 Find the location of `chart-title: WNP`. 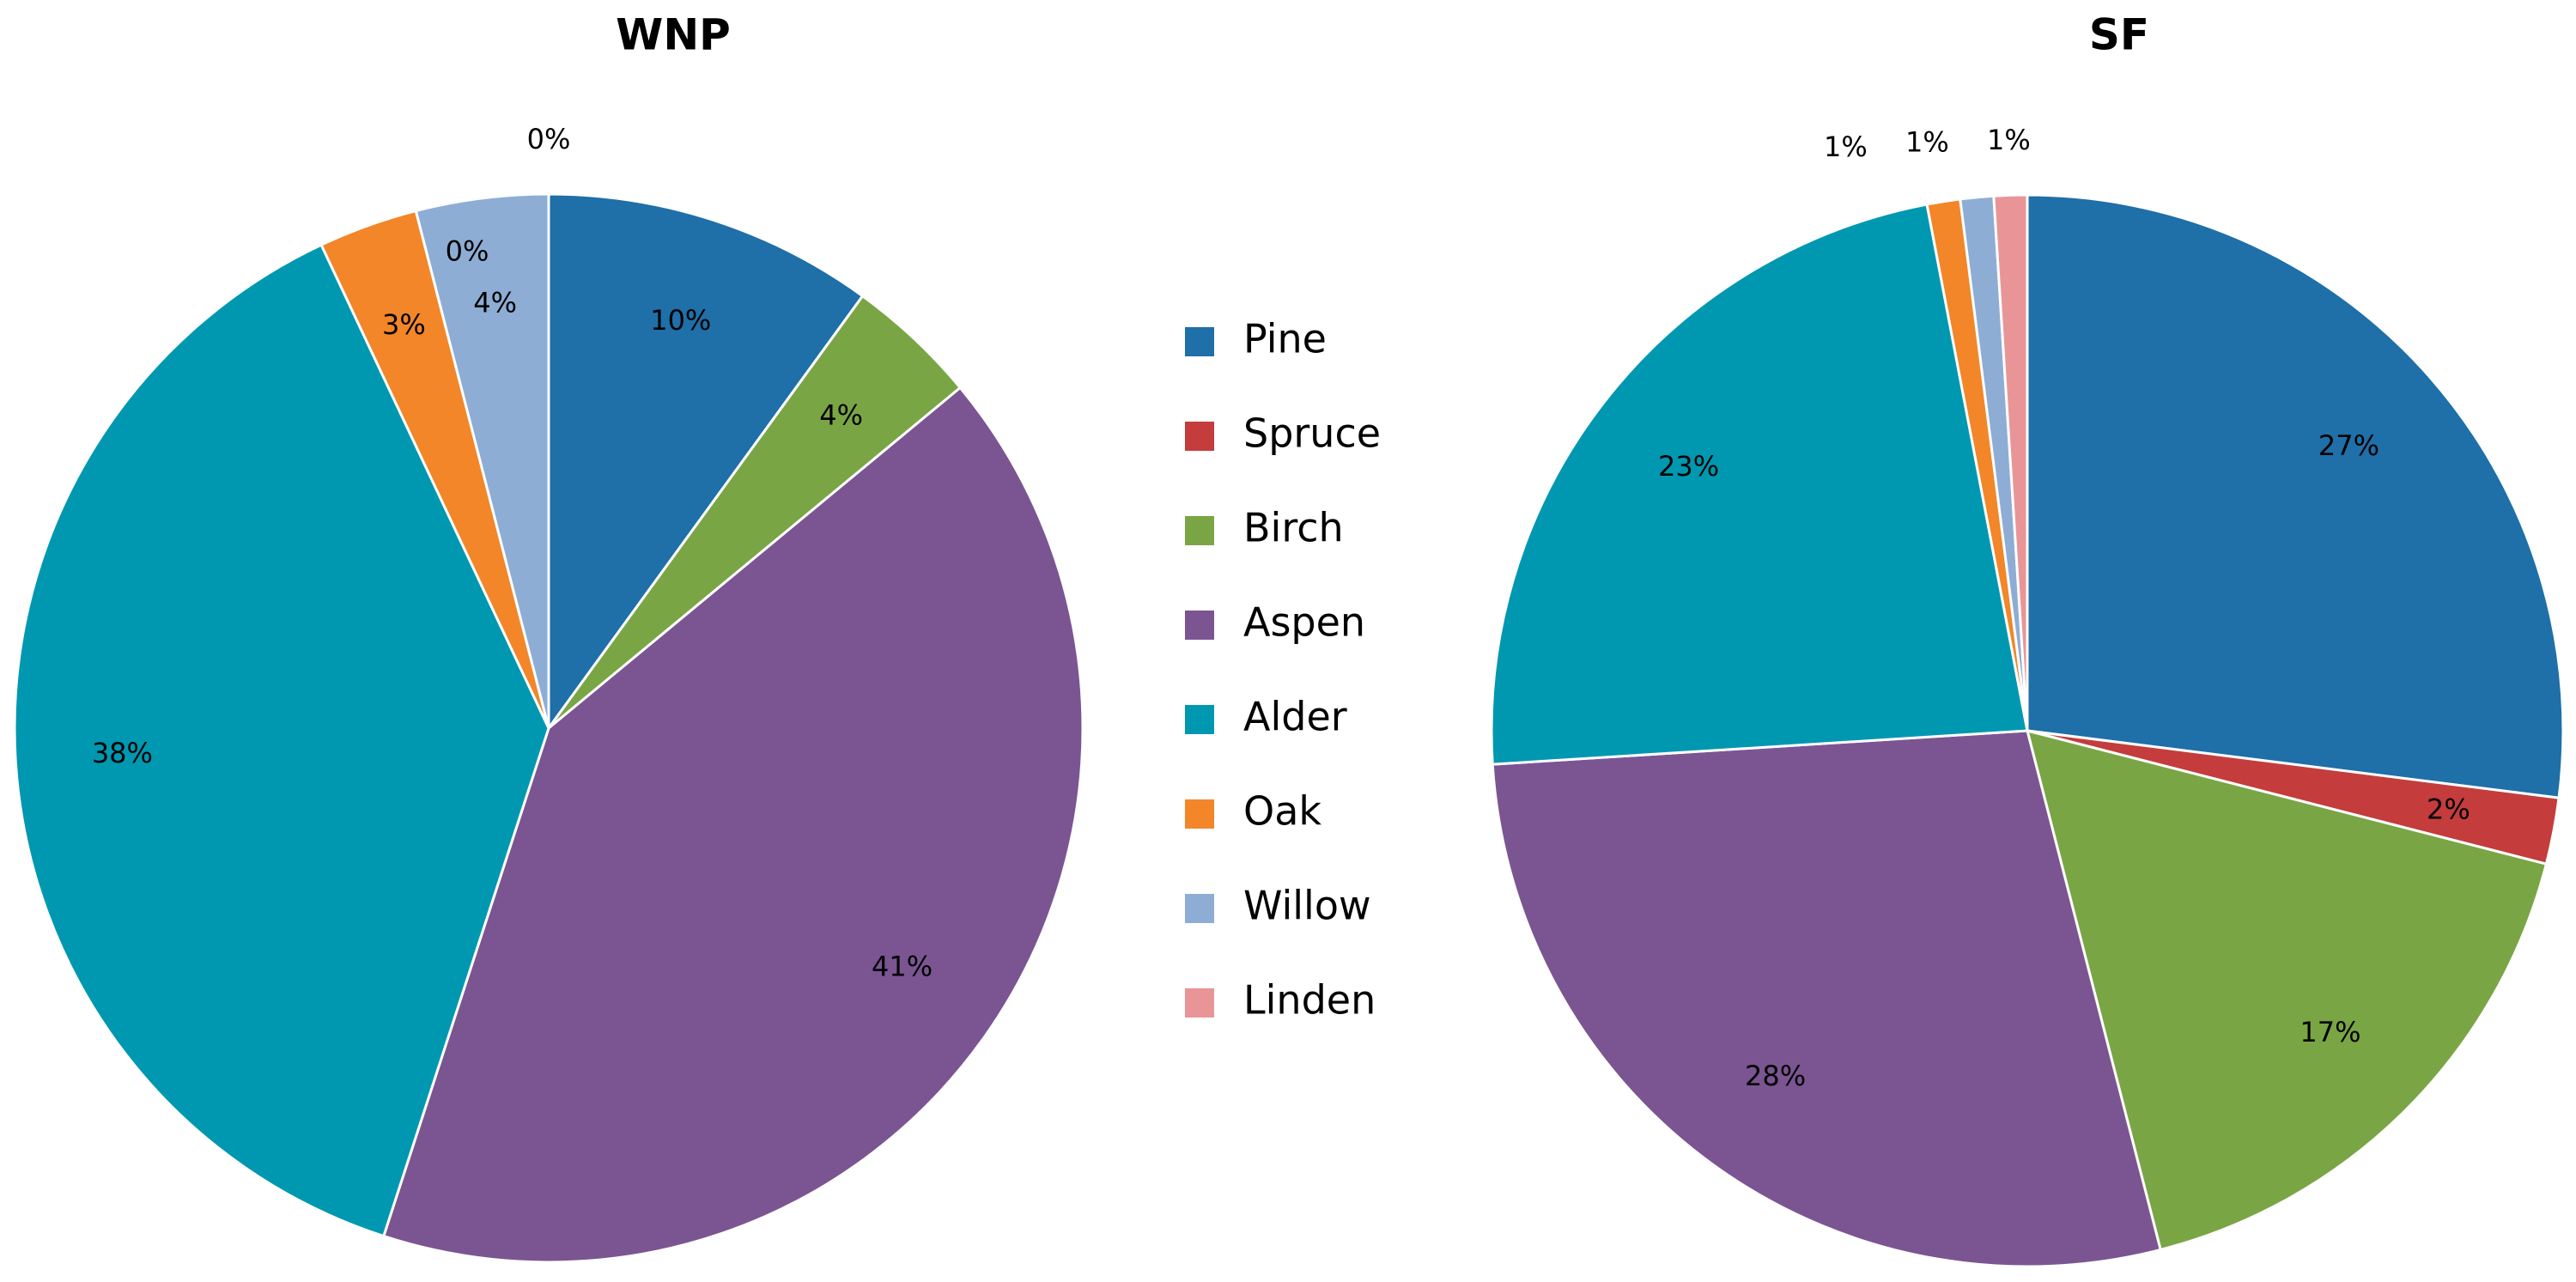

chart-title: WNP is located at coordinates (673, 35).